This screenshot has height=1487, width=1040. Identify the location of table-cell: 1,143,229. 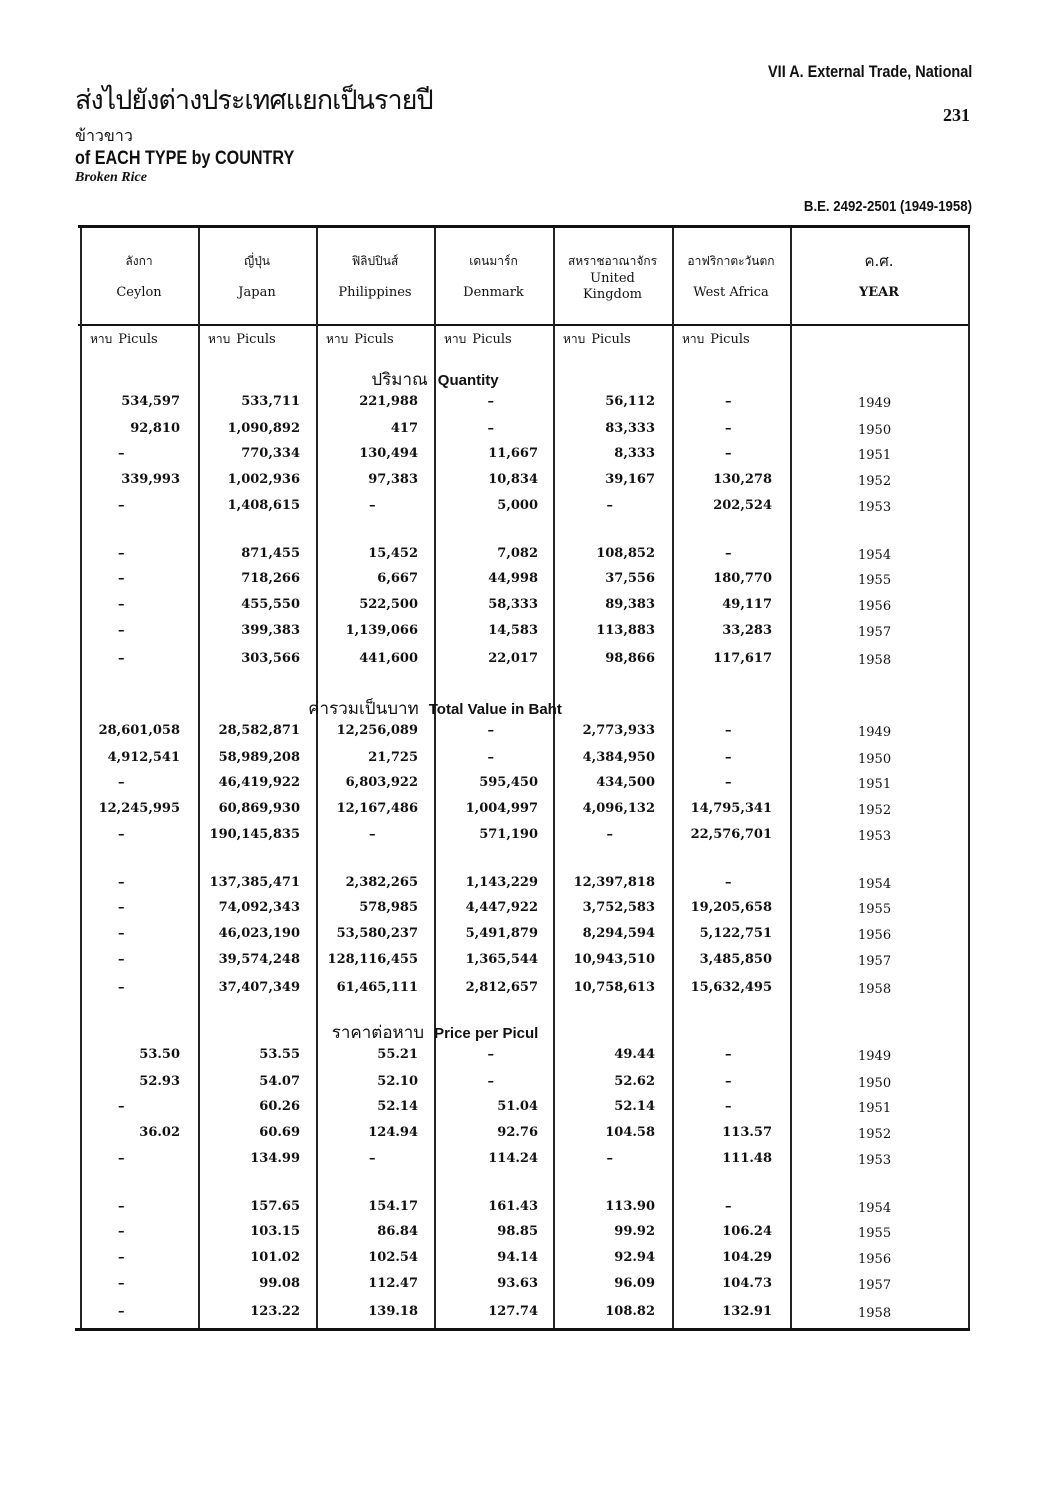
(501, 882).